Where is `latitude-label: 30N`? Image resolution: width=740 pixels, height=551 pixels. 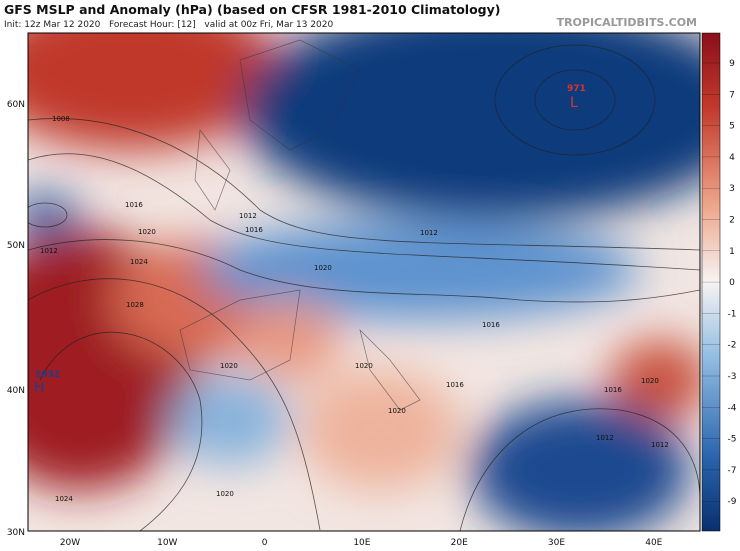
latitude-label: 30N is located at coordinates (16, 533).